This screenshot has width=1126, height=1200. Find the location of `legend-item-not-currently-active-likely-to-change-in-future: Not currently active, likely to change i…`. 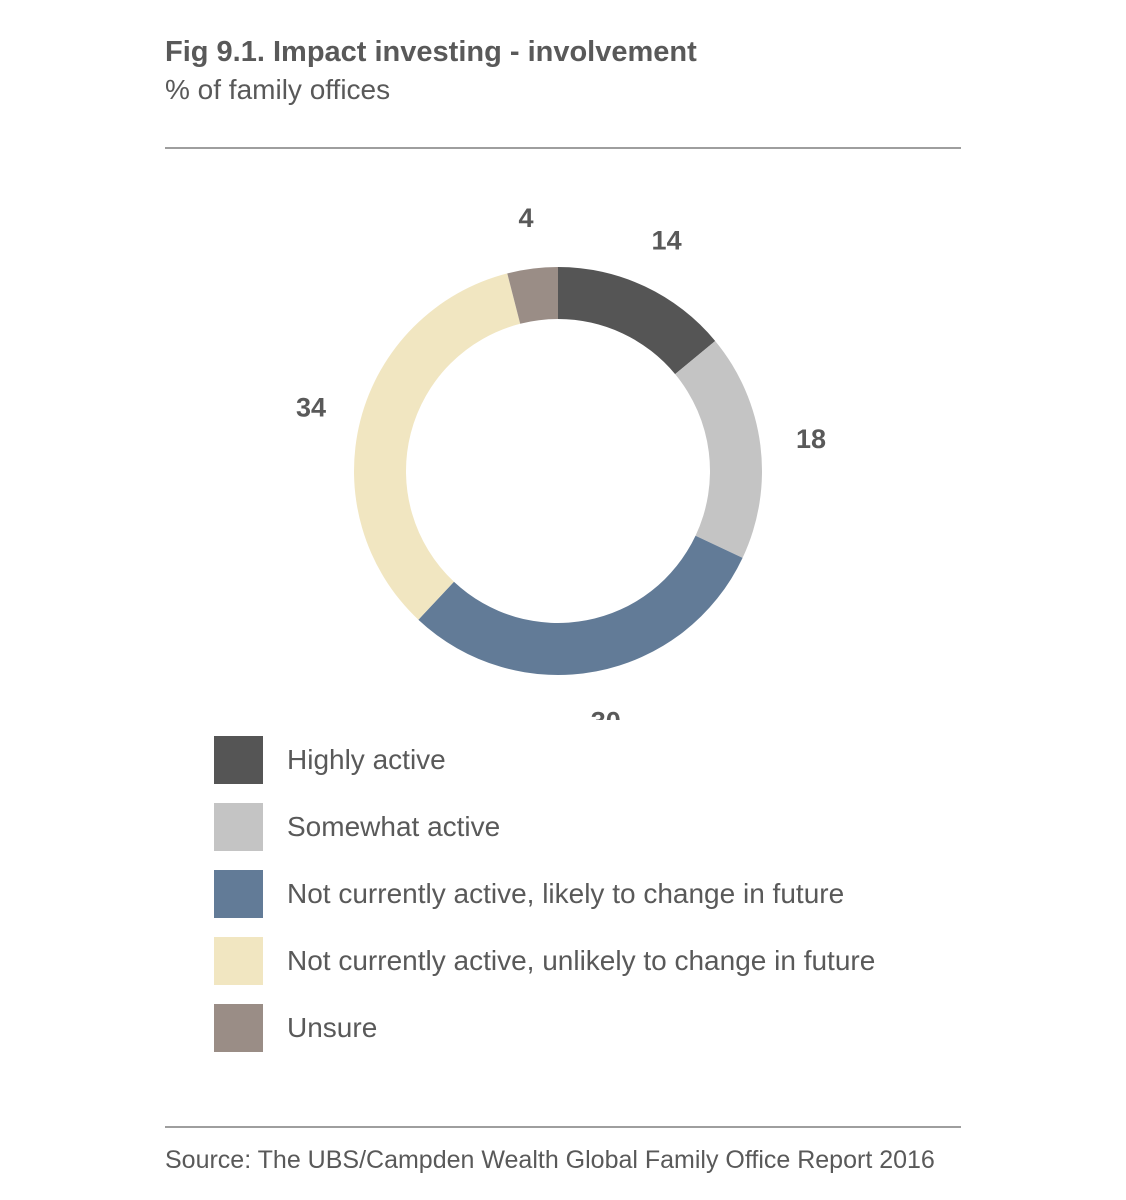

legend-item-not-currently-active-likely-to-change-in-future: Not currently active, likely to change i… is located at coordinates (544, 894).